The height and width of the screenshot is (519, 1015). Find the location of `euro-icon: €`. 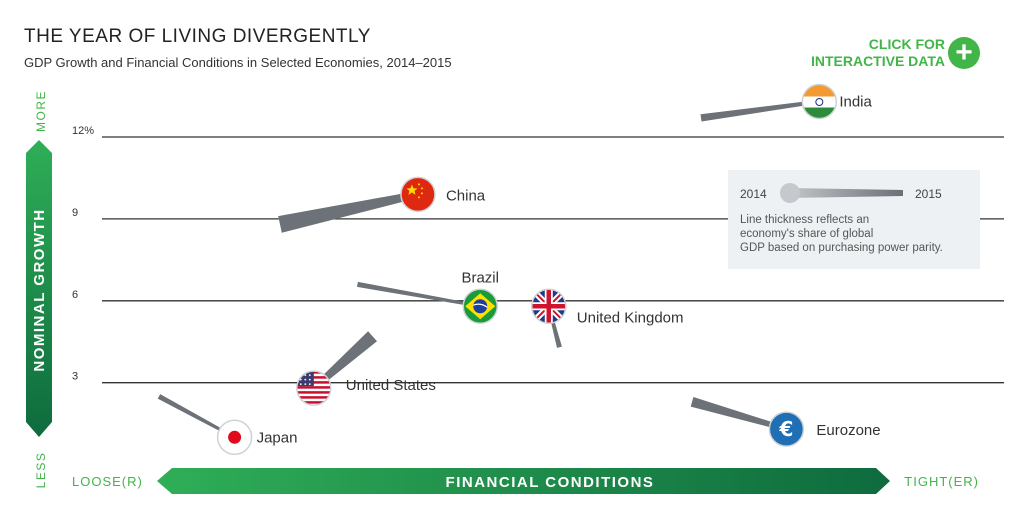

euro-icon: € is located at coordinates (786, 429).